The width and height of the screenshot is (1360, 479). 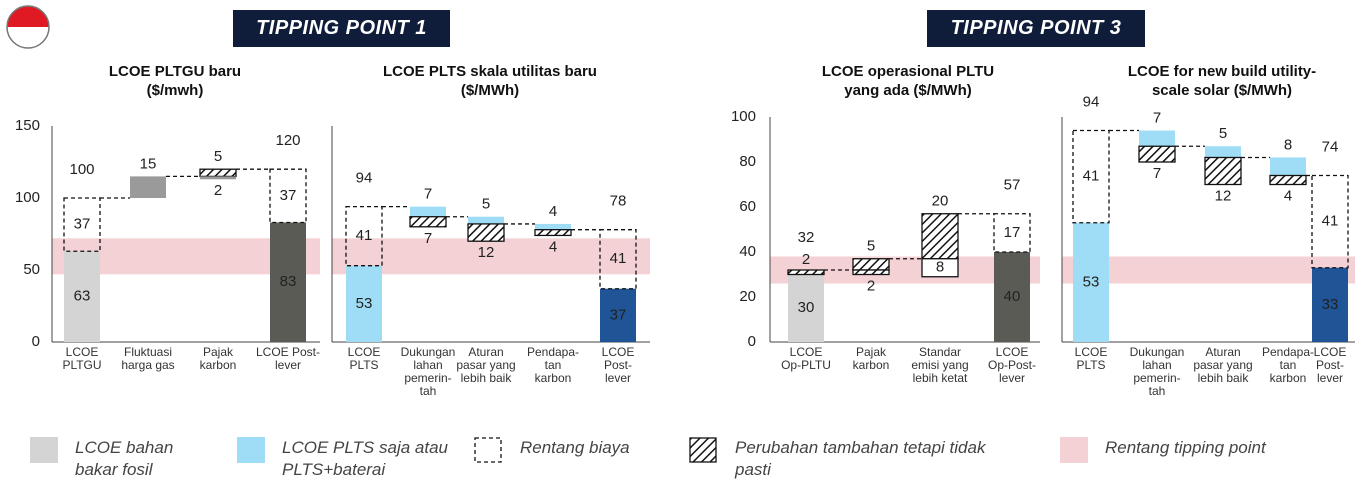 What do you see at coordinates (618, 201) in the screenshot?
I see `total-label: 78` at bounding box center [618, 201].